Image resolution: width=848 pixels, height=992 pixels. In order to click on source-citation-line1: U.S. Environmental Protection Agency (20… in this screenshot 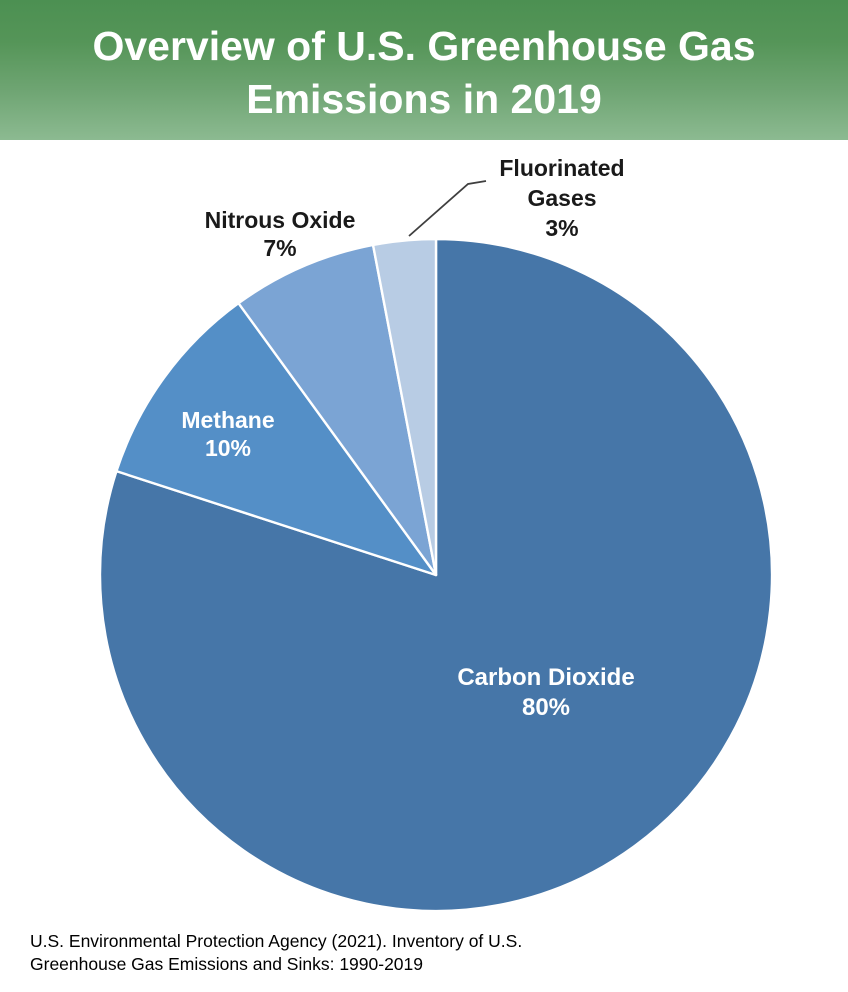, I will do `click(276, 941)`.